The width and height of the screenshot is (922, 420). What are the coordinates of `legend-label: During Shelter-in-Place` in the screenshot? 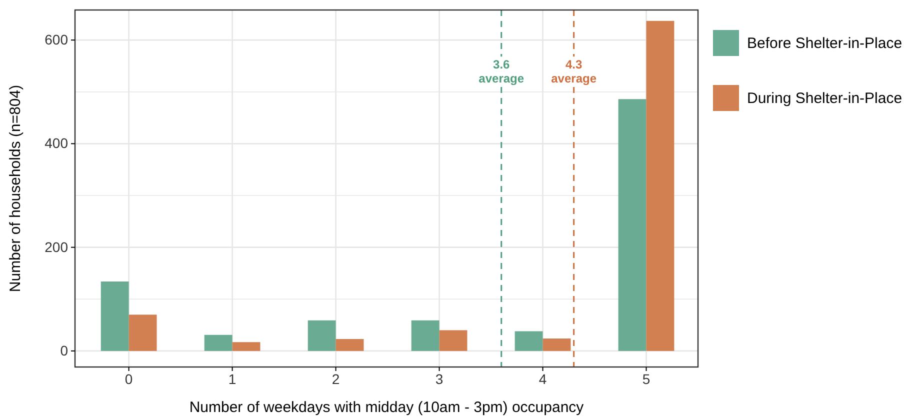 It's located at (824, 98).